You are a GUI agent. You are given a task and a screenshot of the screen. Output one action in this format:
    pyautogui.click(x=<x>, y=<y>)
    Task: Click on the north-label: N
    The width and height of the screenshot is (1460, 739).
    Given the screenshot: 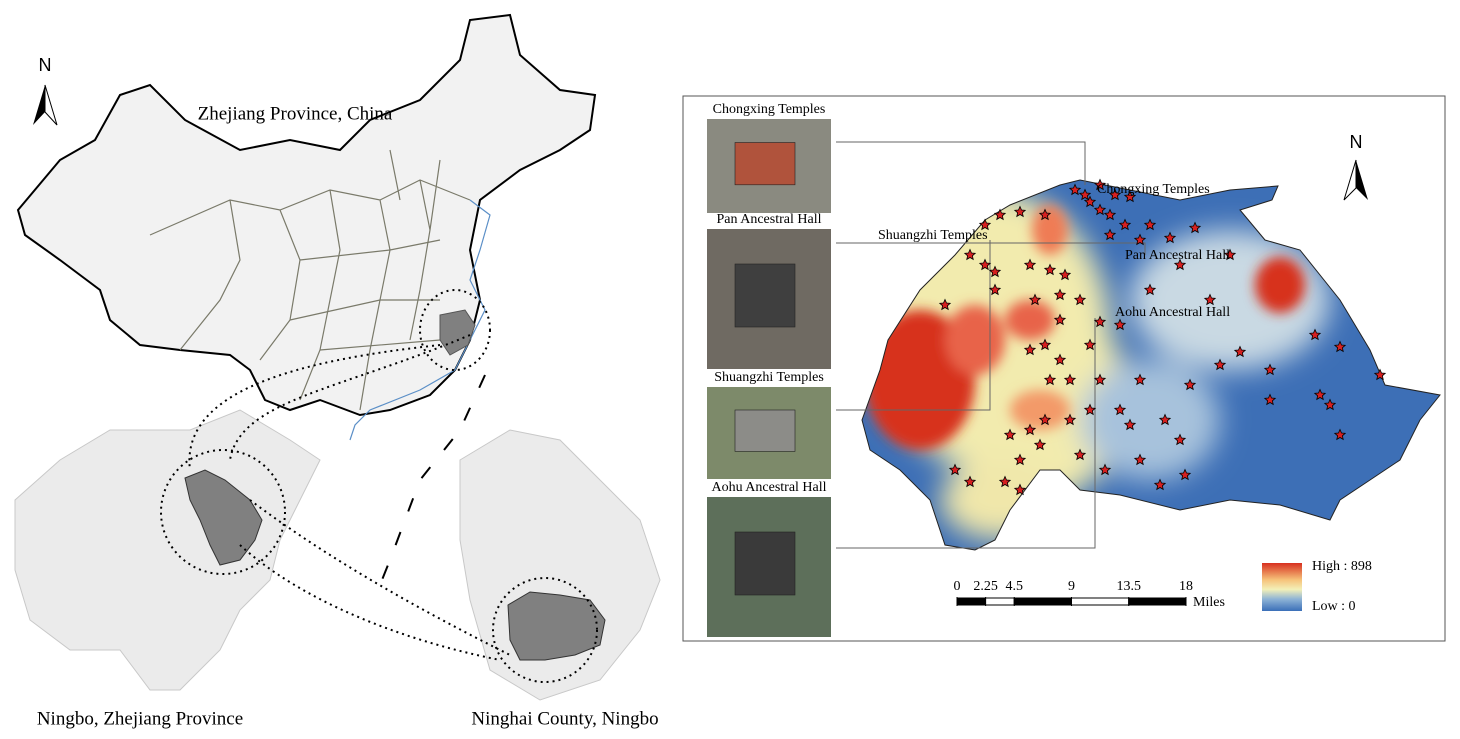 What is the action you would take?
    pyautogui.click(x=45, y=65)
    